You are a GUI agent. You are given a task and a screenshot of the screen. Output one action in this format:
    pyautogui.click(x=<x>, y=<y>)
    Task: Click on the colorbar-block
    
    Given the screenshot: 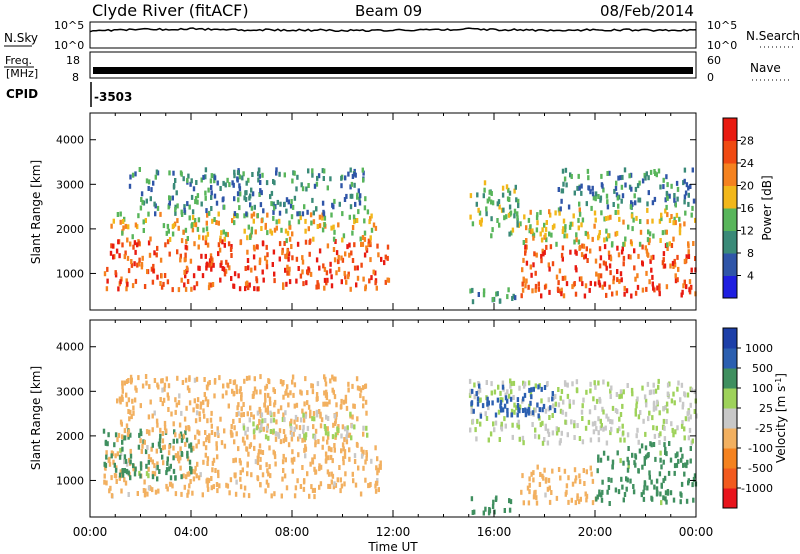 What is the action you would take?
    pyautogui.click(x=730, y=287)
    